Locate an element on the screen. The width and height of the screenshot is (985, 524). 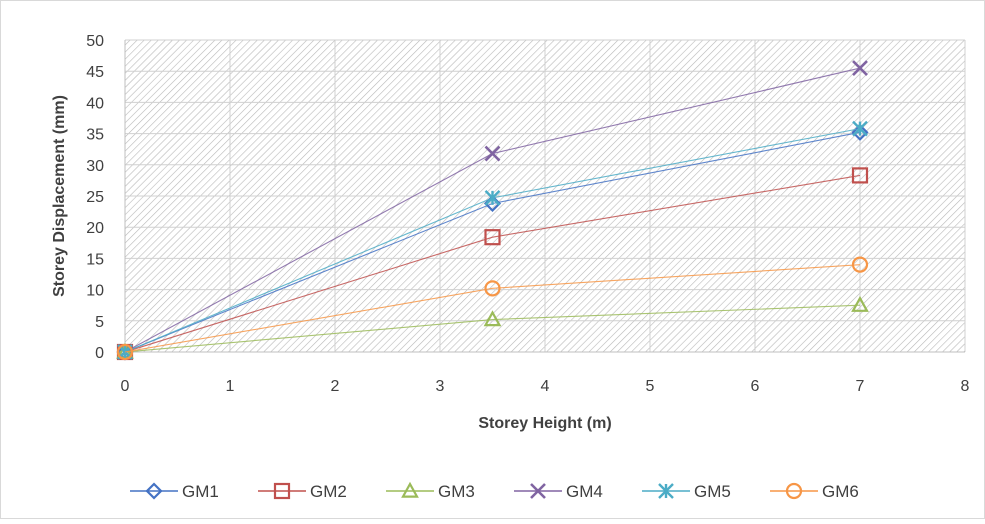
legend-item-gm5: GM5 is located at coordinates (686, 491).